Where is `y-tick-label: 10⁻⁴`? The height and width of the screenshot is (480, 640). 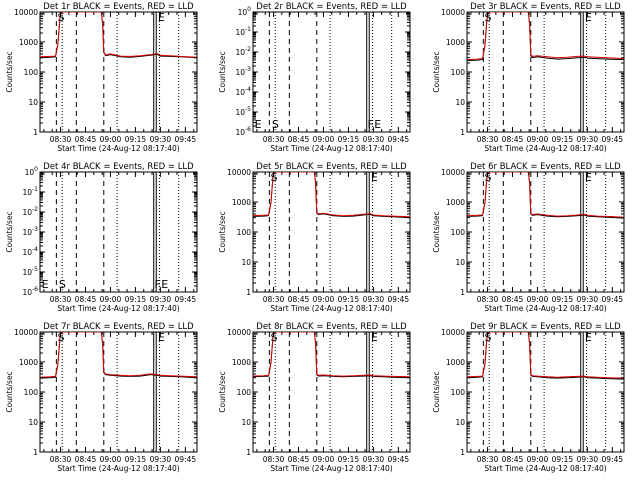 y-tick-label: 10⁻⁴ is located at coordinates (243, 91).